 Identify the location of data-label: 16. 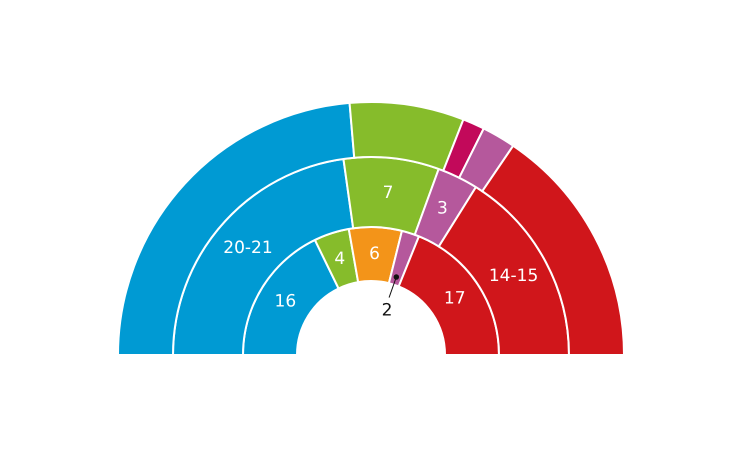
(285, 301).